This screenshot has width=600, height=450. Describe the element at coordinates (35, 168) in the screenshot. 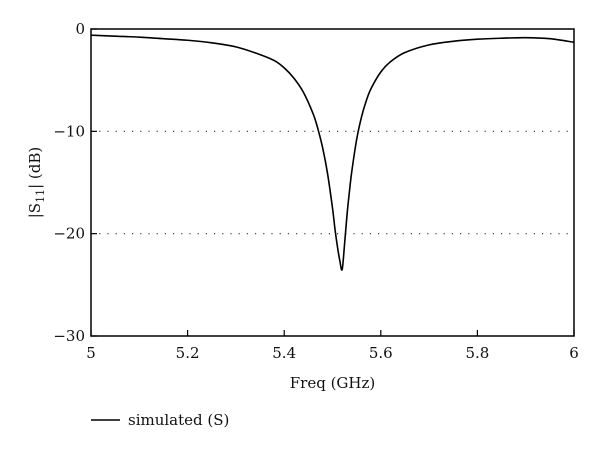

I see `y-axis-title-suffix: | (dB)` at that location.